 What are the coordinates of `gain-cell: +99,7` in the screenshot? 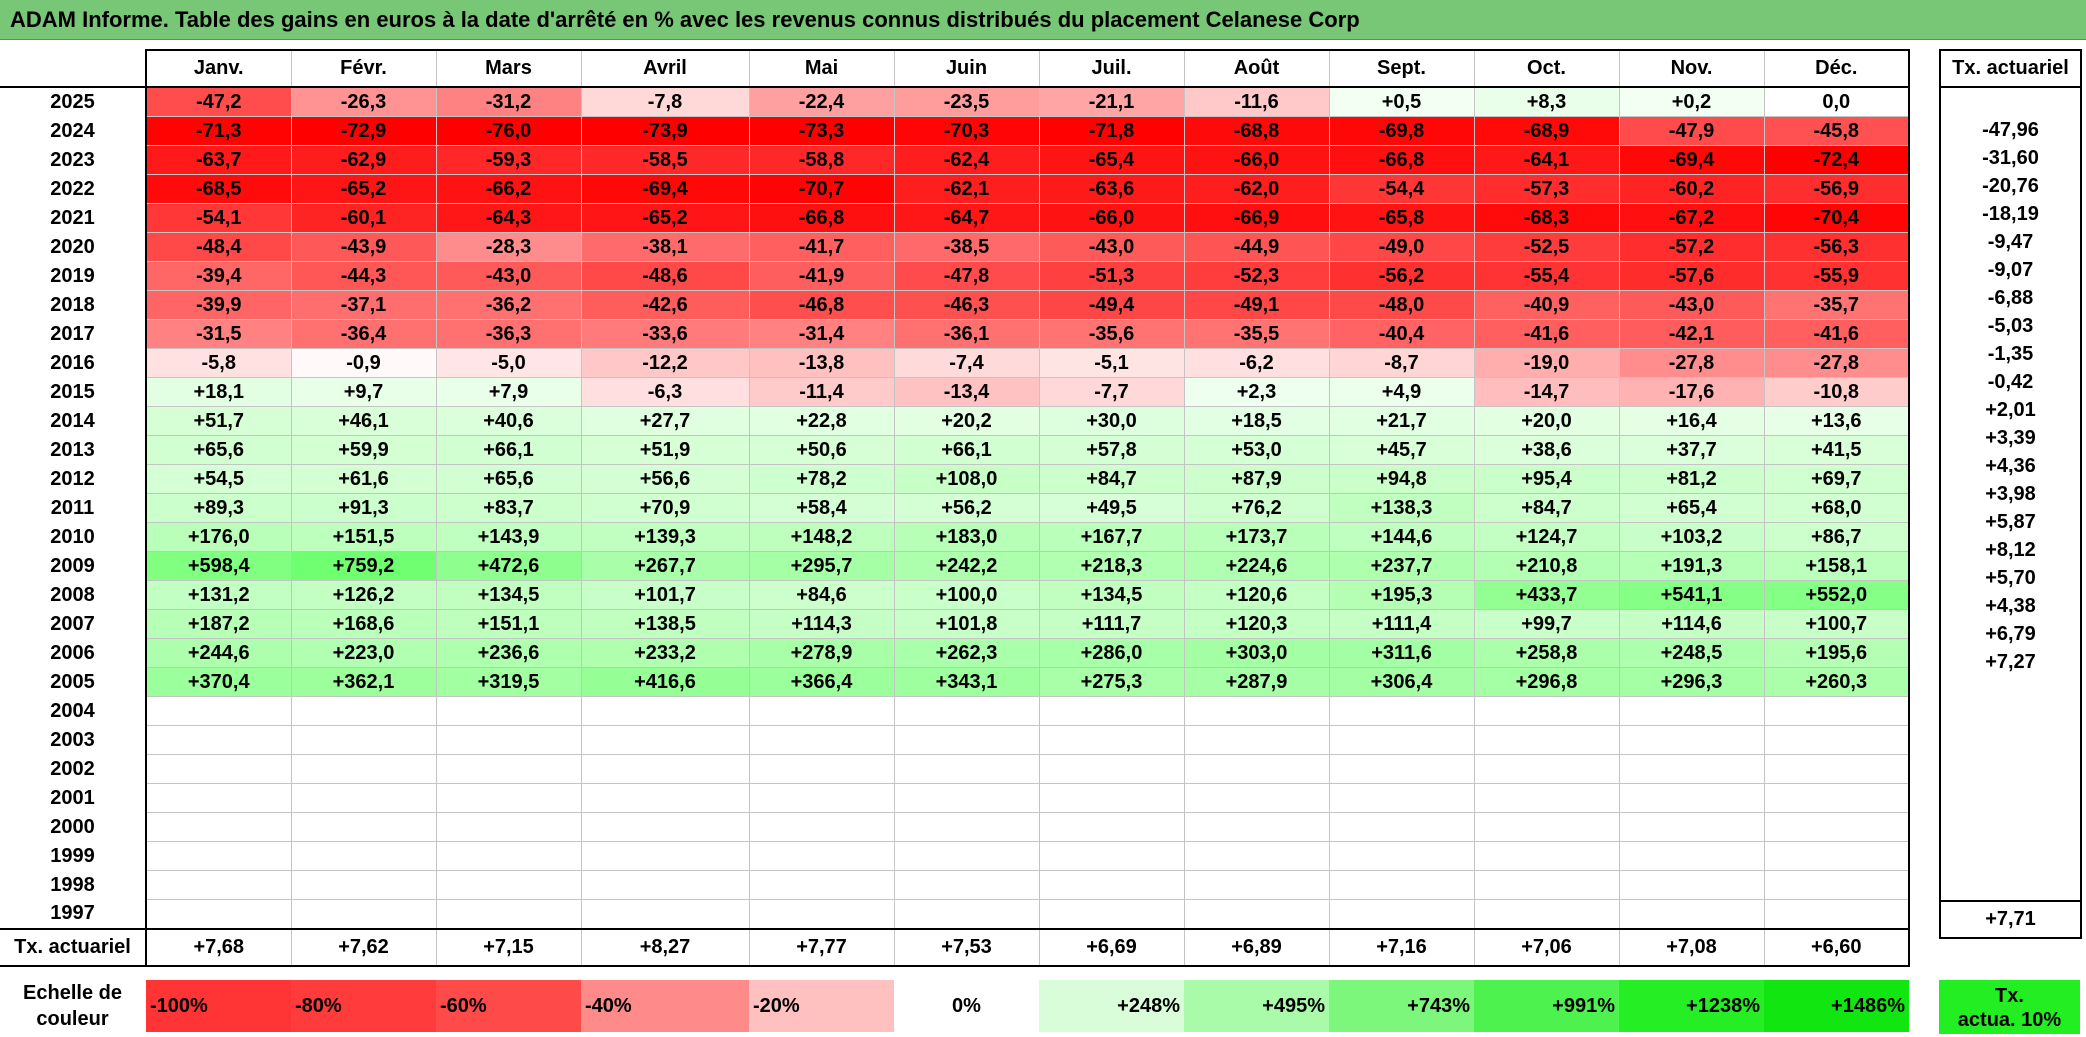 It's located at (1546, 624).